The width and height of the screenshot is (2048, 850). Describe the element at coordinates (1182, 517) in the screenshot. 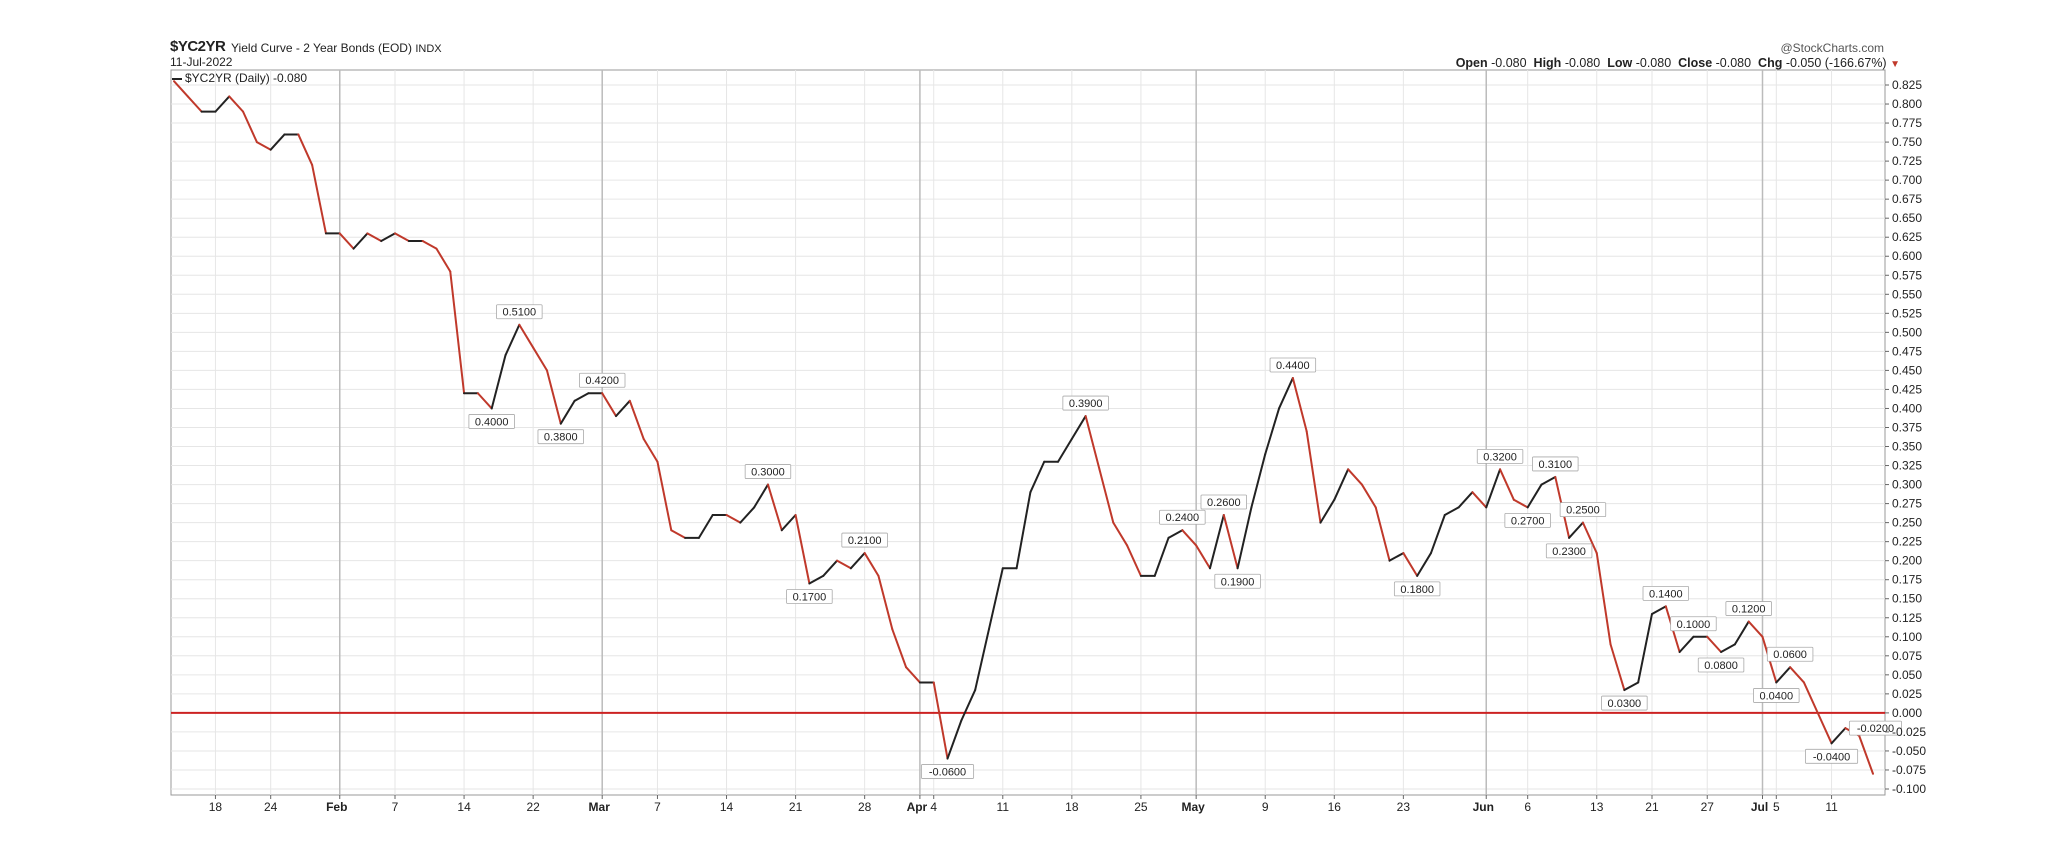

I see `value-annotation: 0.2400` at that location.